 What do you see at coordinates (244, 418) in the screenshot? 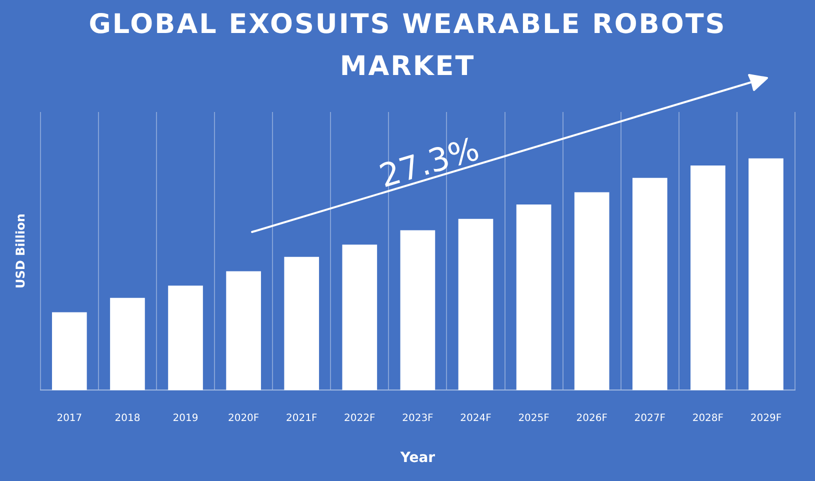
I see `x-tick-label: 2020F` at bounding box center [244, 418].